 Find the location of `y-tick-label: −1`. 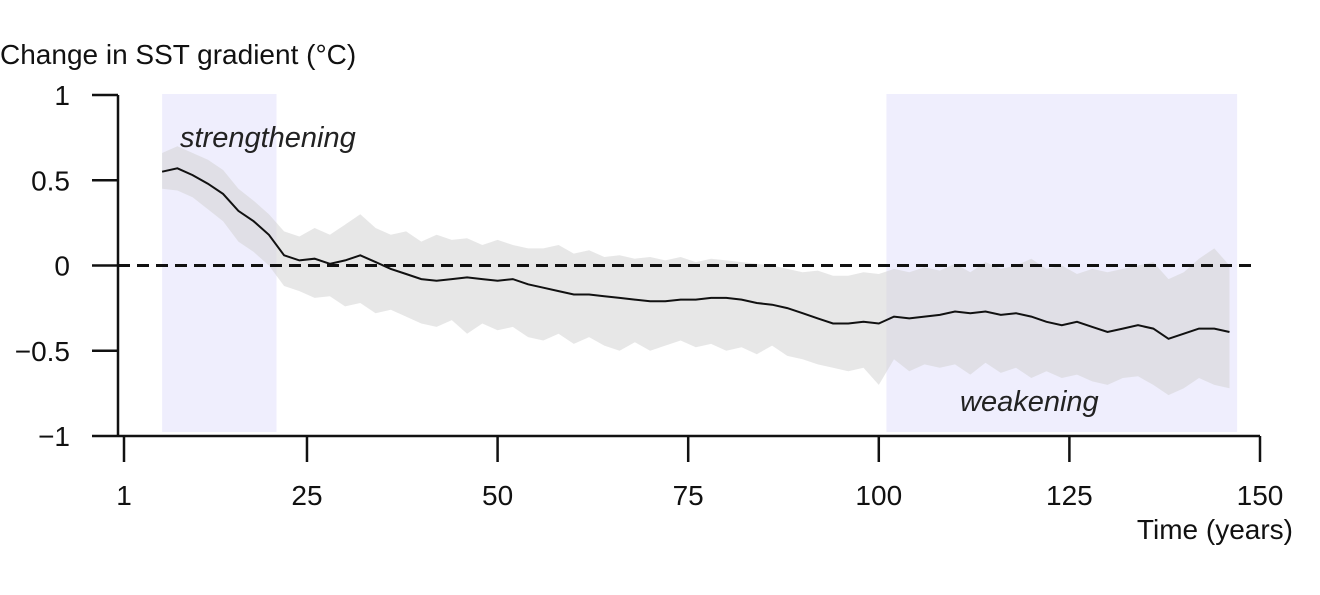

y-tick-label: −1 is located at coordinates (54, 436).